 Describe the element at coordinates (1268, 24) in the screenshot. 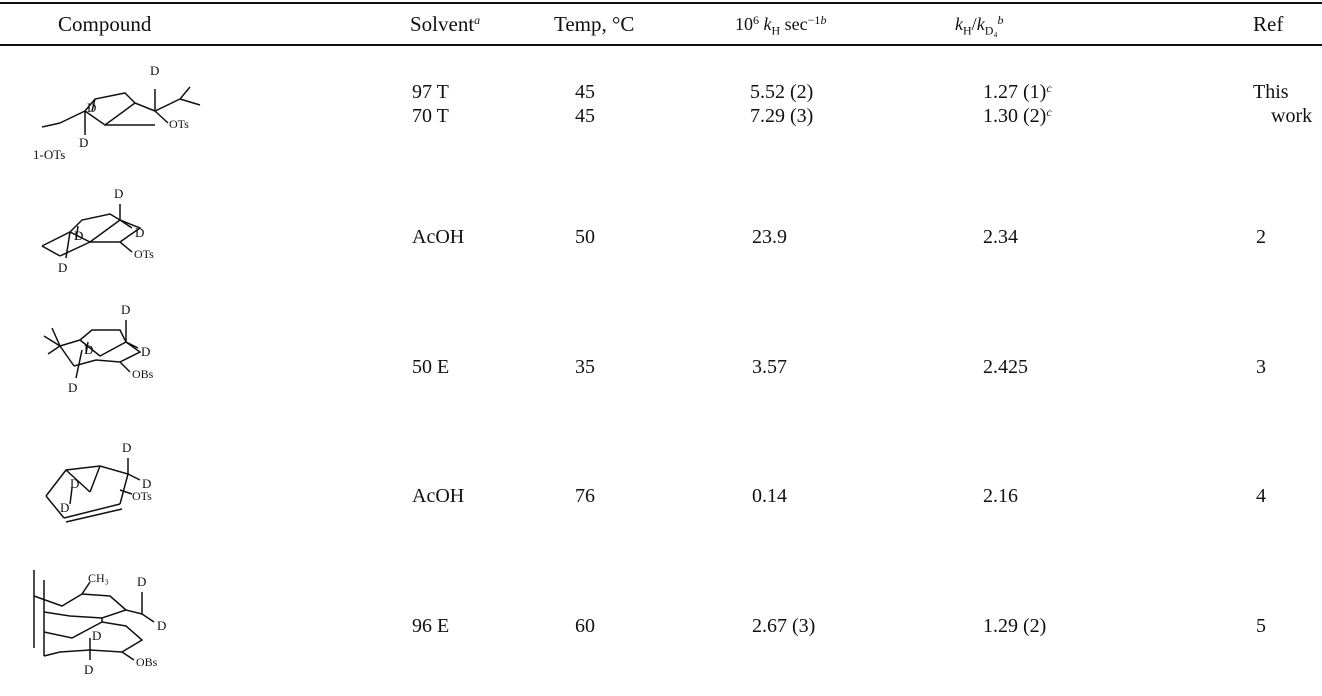

I see `header-ref: Ref` at that location.